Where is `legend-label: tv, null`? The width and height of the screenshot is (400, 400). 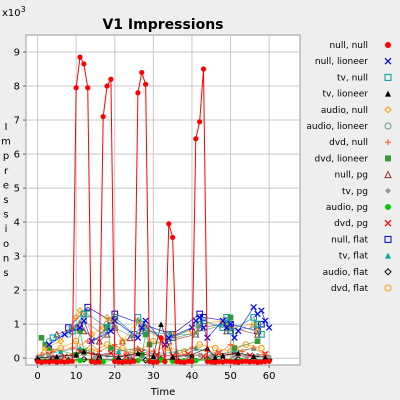 legend-label: tv, null is located at coordinates (352, 78).